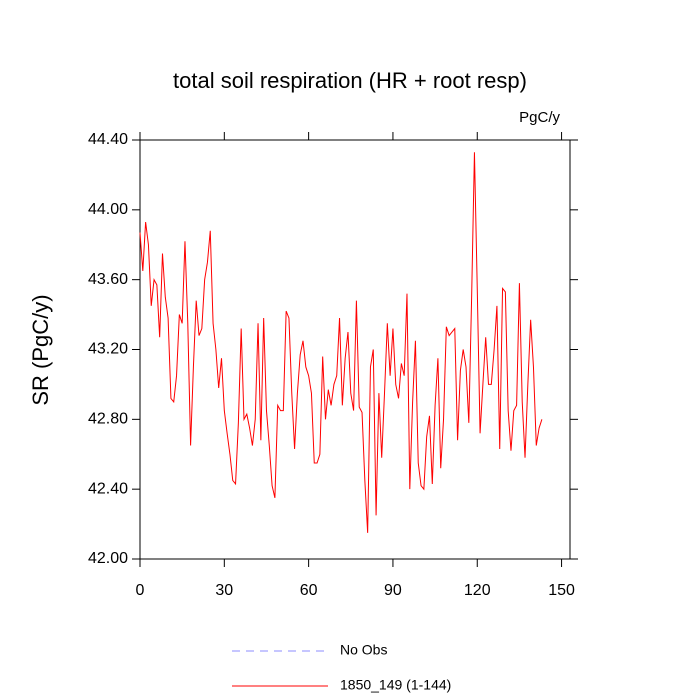  Describe the element at coordinates (393, 590) in the screenshot. I see `x-tick-label: 90` at that location.